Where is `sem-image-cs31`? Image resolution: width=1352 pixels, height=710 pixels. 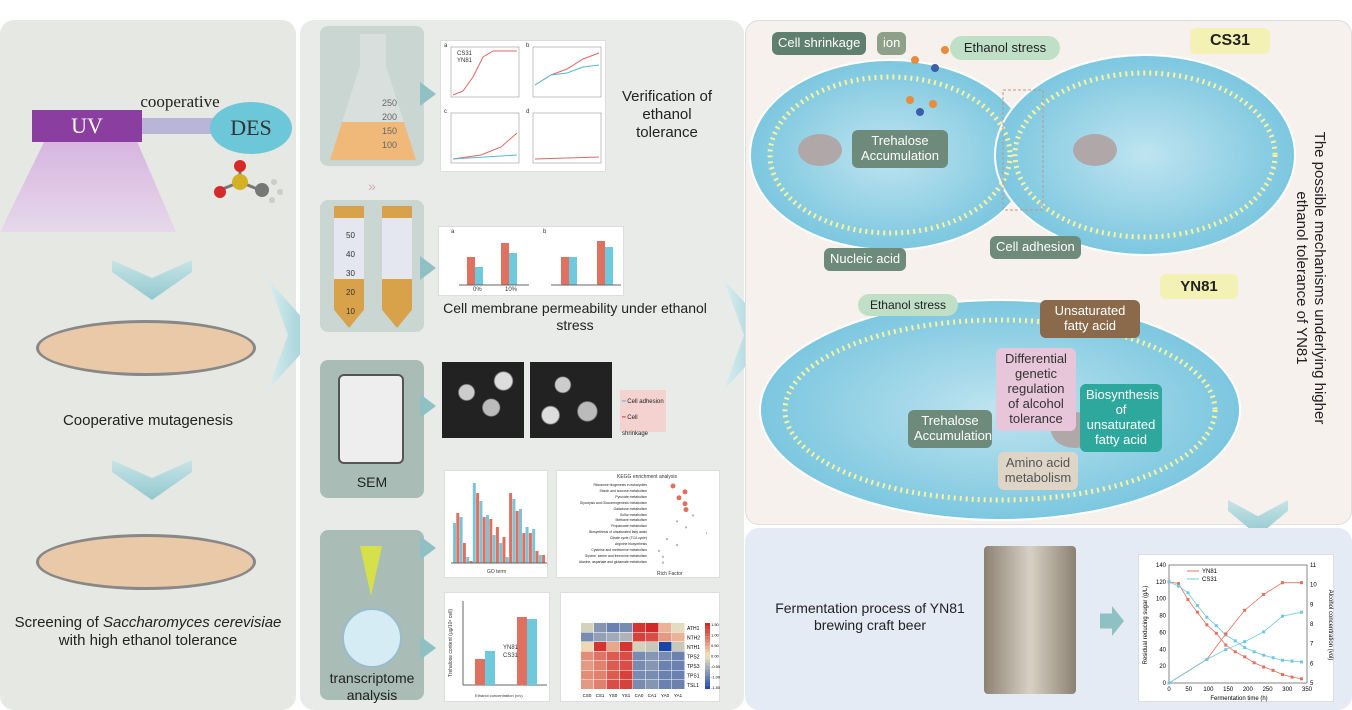 sem-image-cs31 is located at coordinates (571, 400).